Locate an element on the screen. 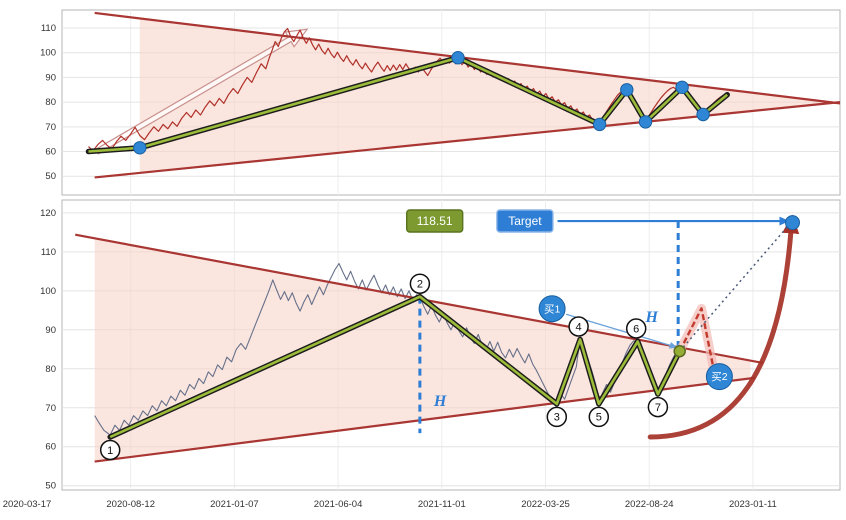  wave-number: 5 is located at coordinates (599, 418).